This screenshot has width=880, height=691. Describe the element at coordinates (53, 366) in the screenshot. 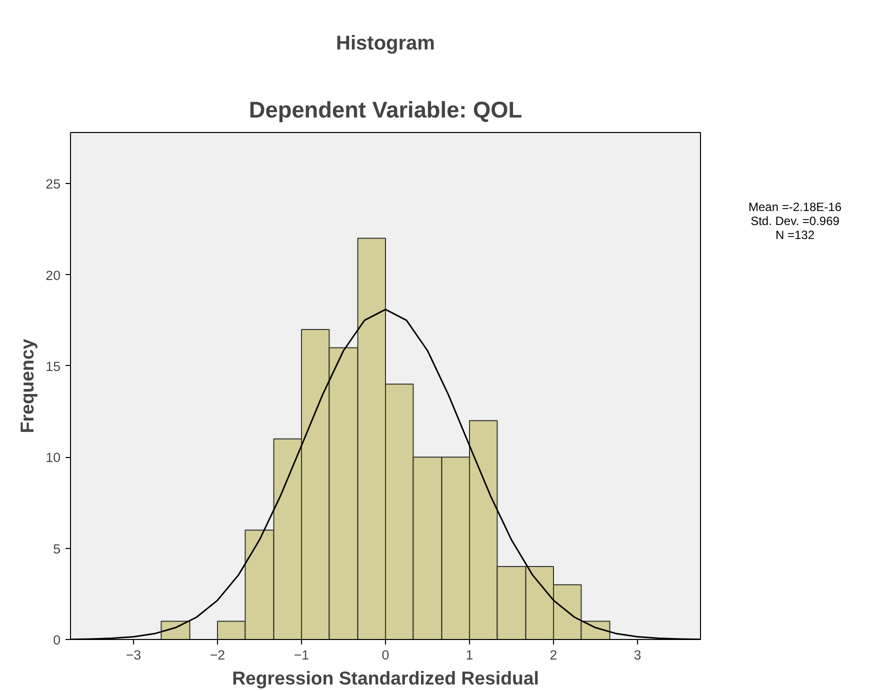

I see `y-tick-label: 15` at that location.